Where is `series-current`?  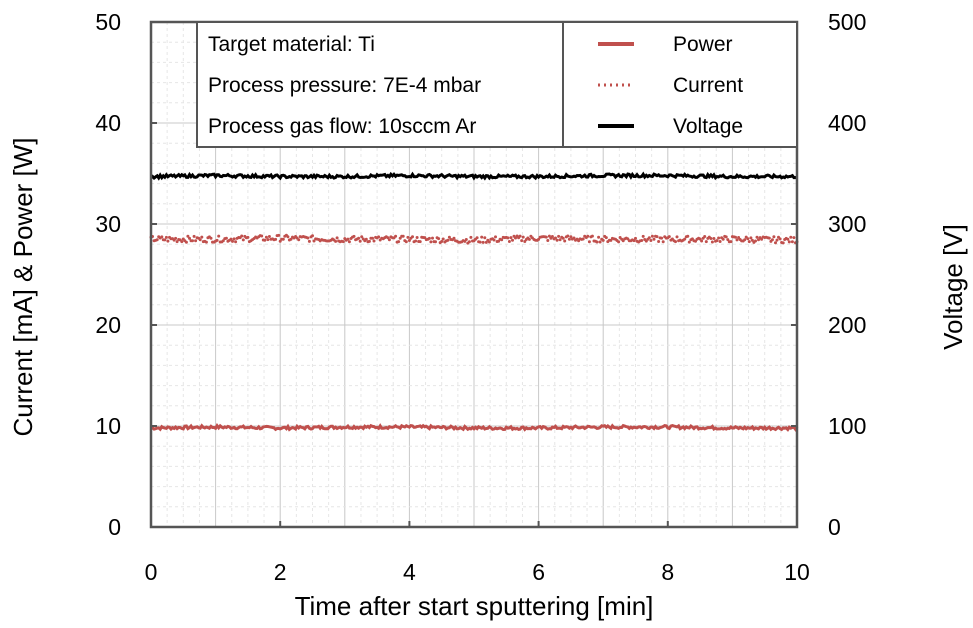 series-current is located at coordinates (474, 239).